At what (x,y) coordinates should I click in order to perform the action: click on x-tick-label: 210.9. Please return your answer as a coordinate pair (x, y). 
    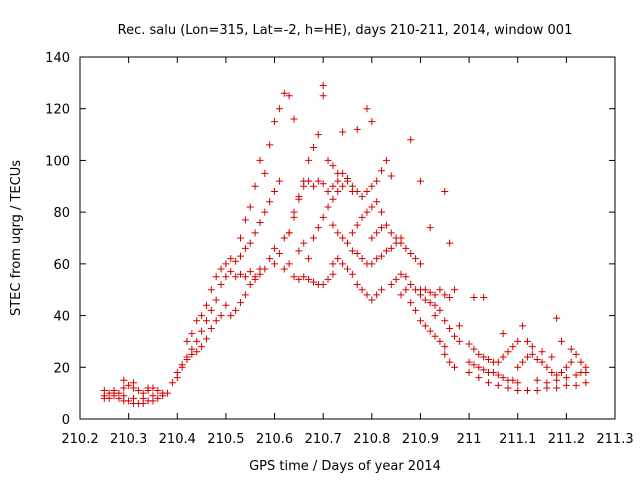
    Looking at the image, I should click on (420, 439).